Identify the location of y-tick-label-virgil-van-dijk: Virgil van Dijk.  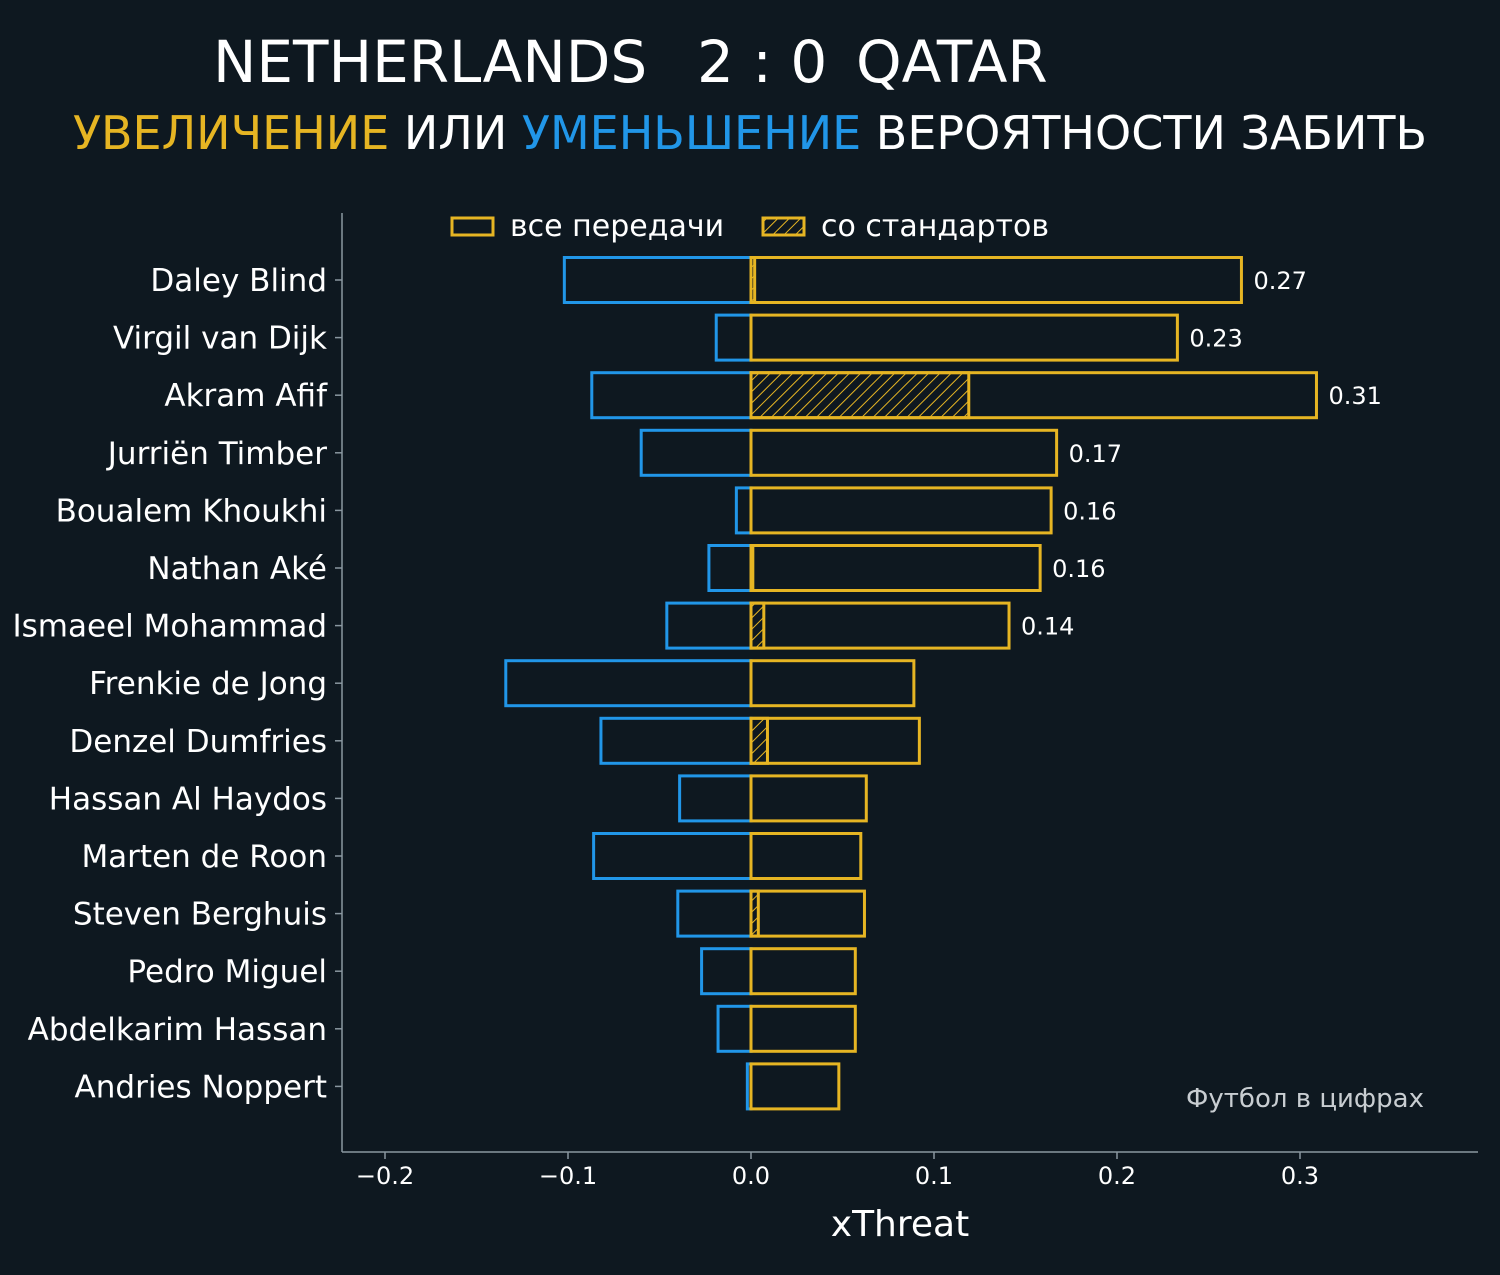
(220, 339).